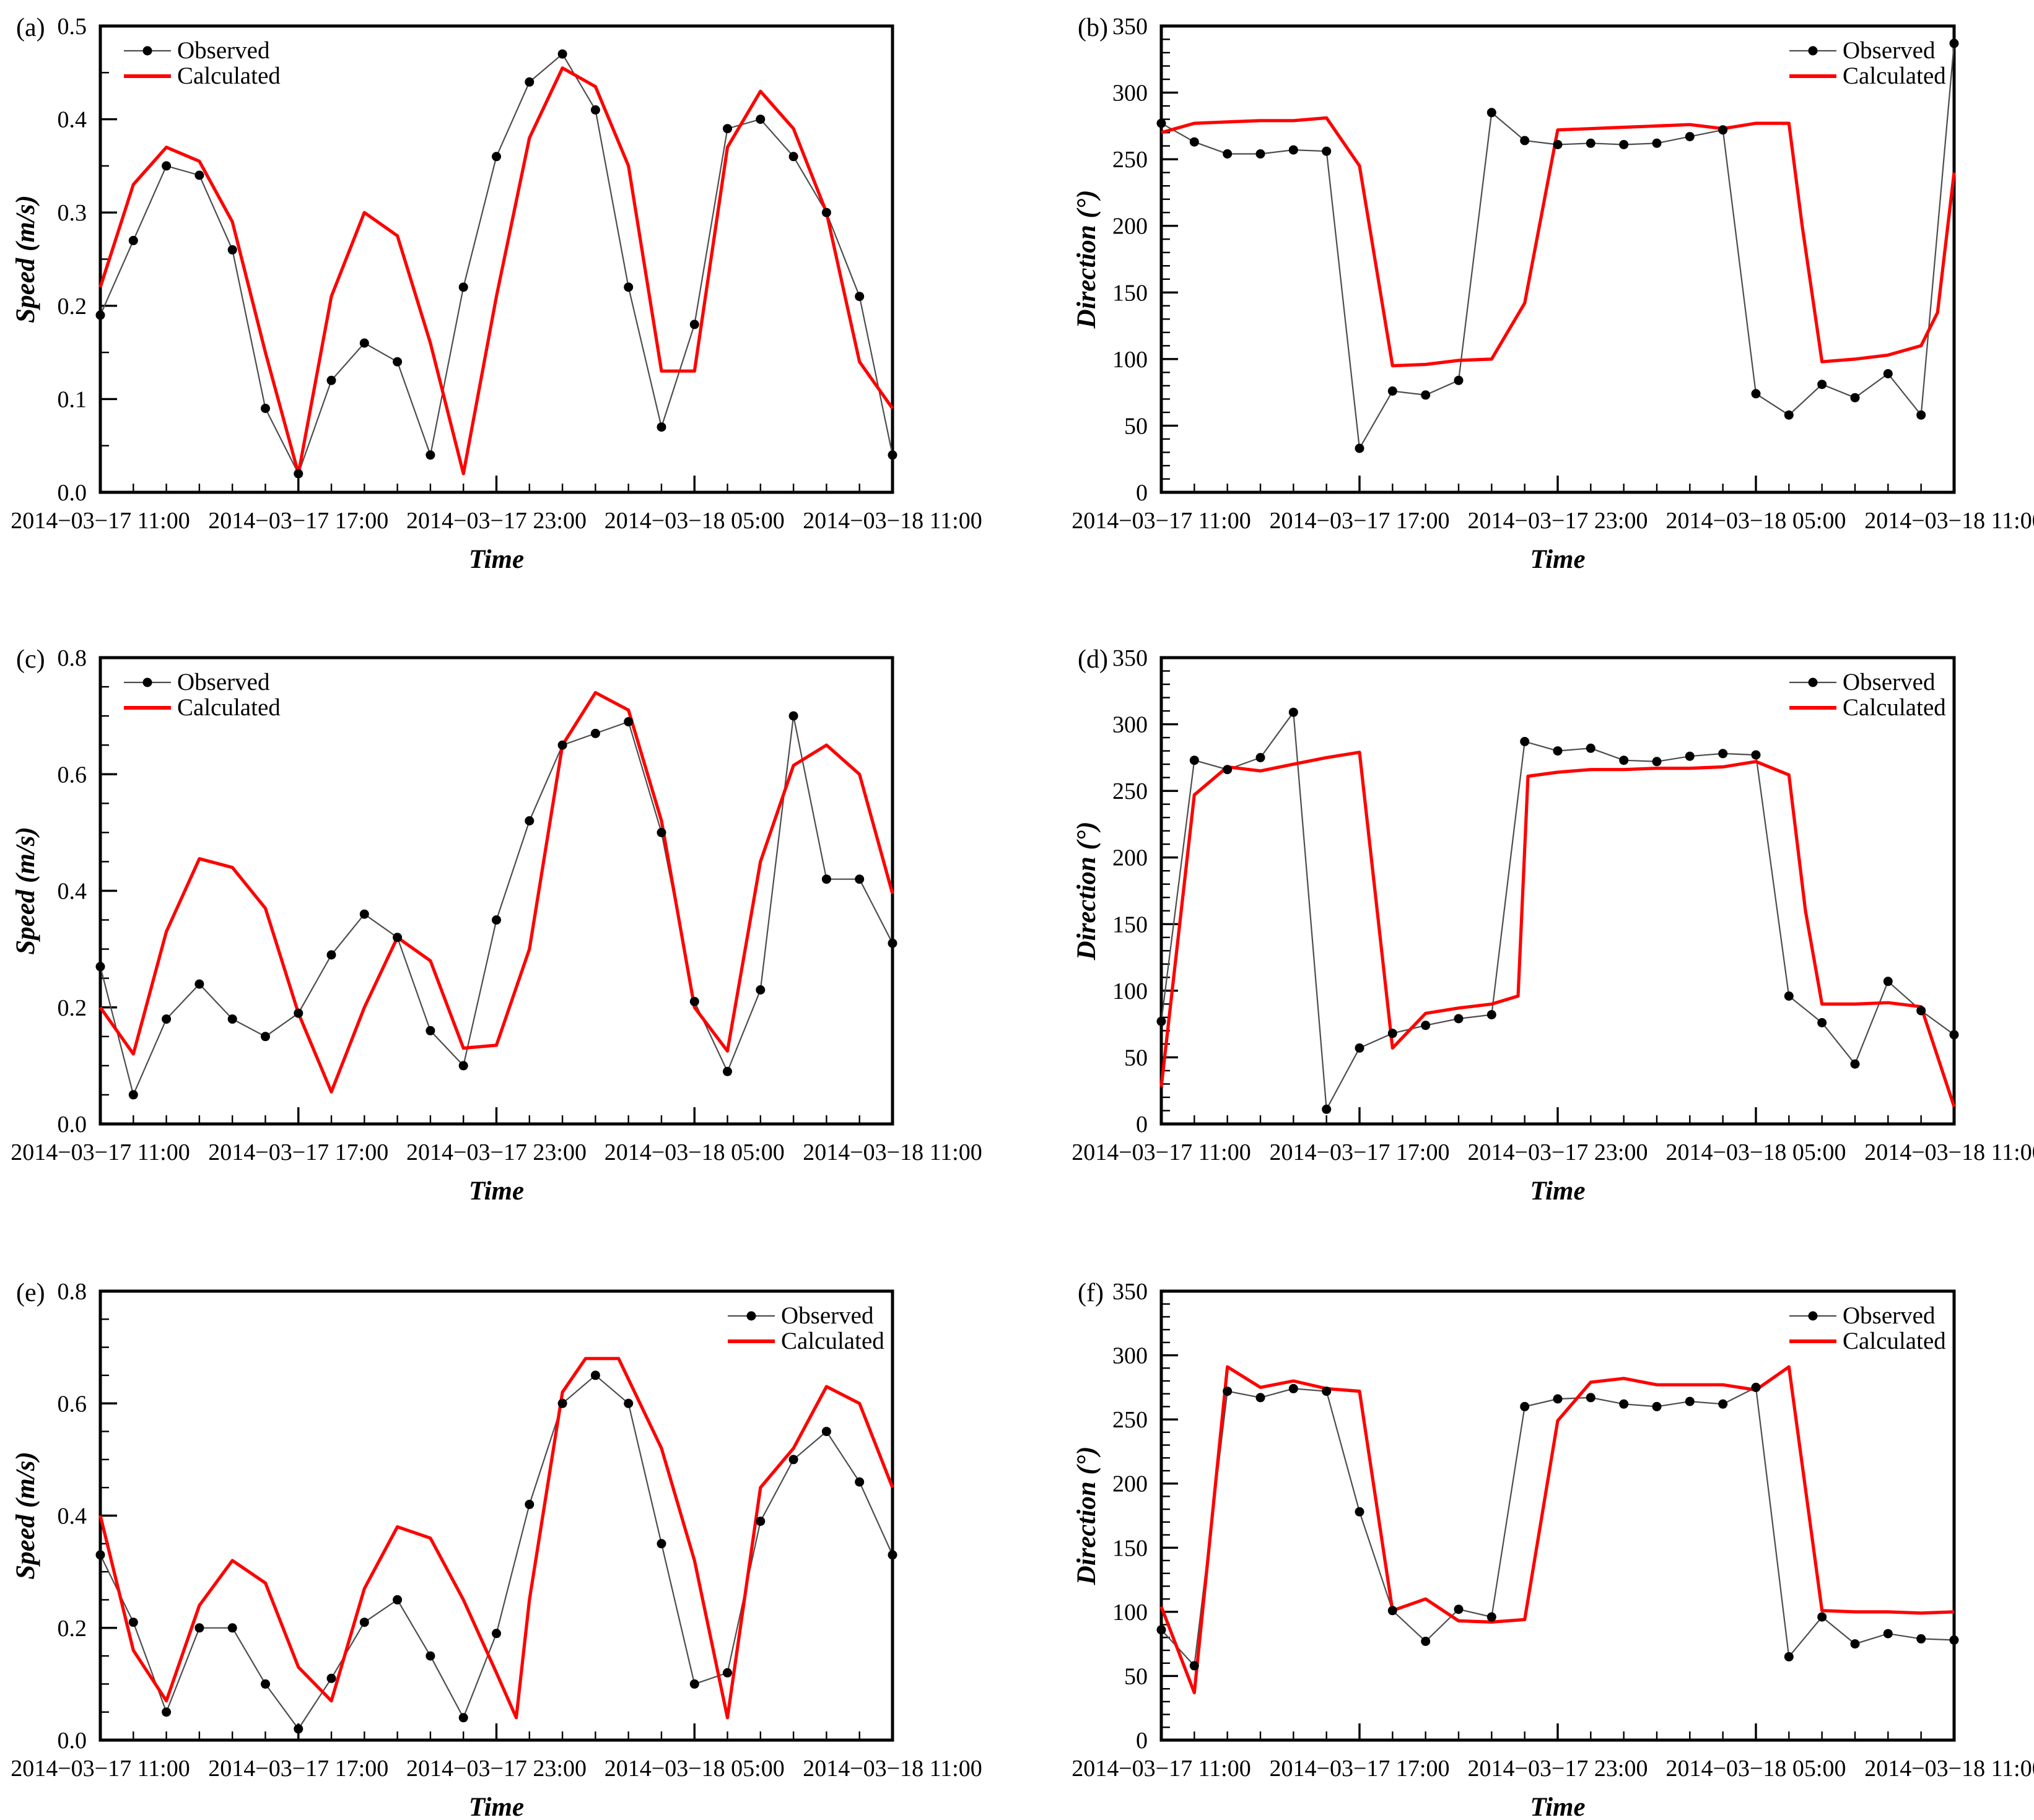 This screenshot has height=1820, width=2034. I want to click on y-axis: 0.0 0.1 0.2 0.3 0.4 0.5 Speed (m/s), so click(64, 260).